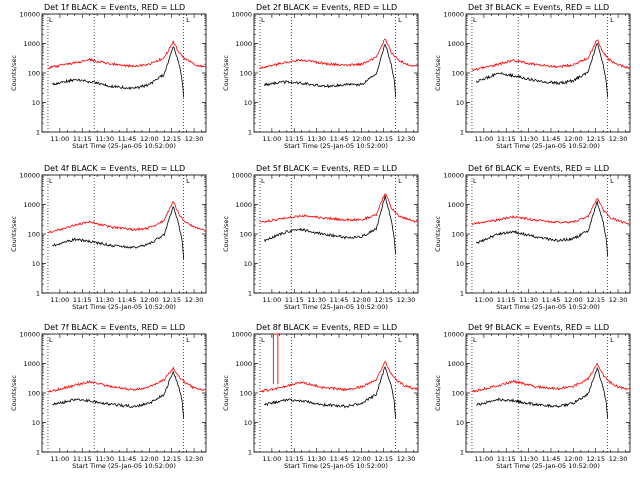 The height and width of the screenshot is (480, 640). Describe the element at coordinates (275, 359) in the screenshot. I see `lld-spike` at that location.